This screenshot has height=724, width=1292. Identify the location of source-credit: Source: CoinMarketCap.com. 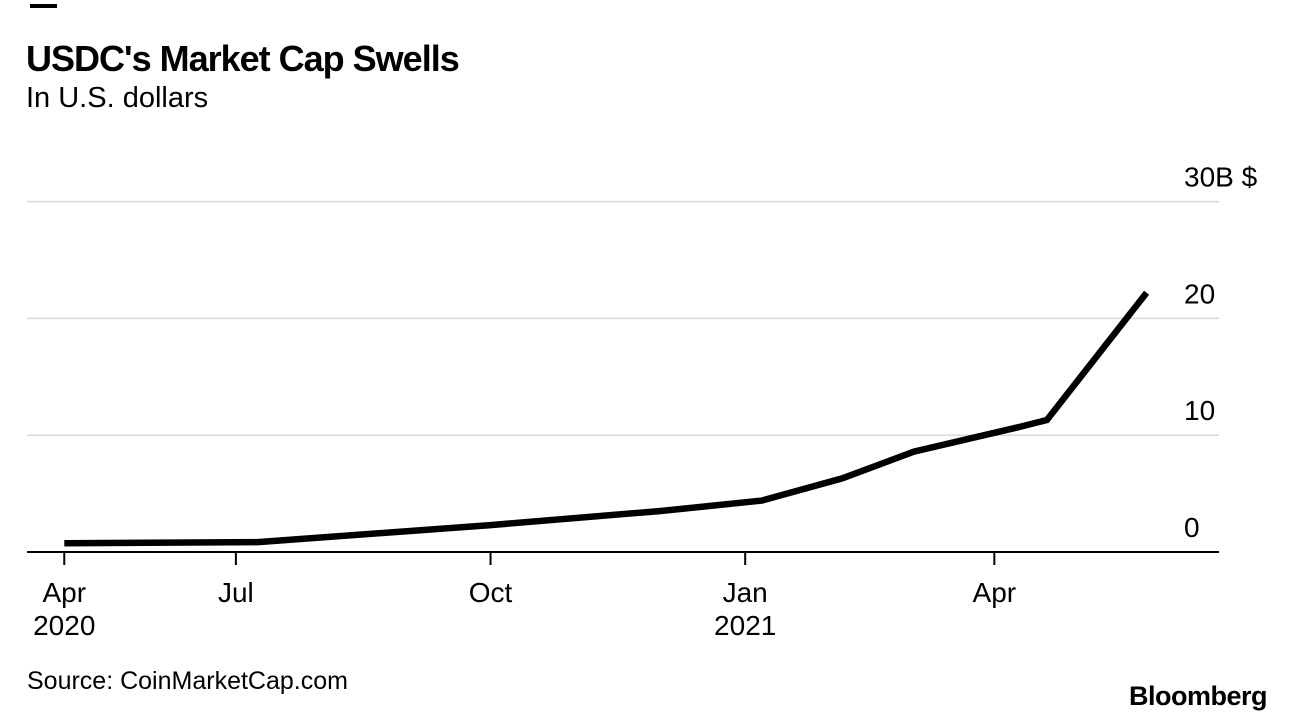
(187, 681).